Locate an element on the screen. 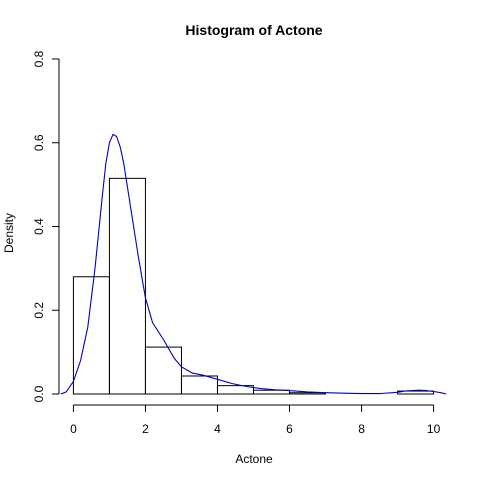 The image size is (480, 480). y-tick-label: 0.4 is located at coordinates (39, 226).